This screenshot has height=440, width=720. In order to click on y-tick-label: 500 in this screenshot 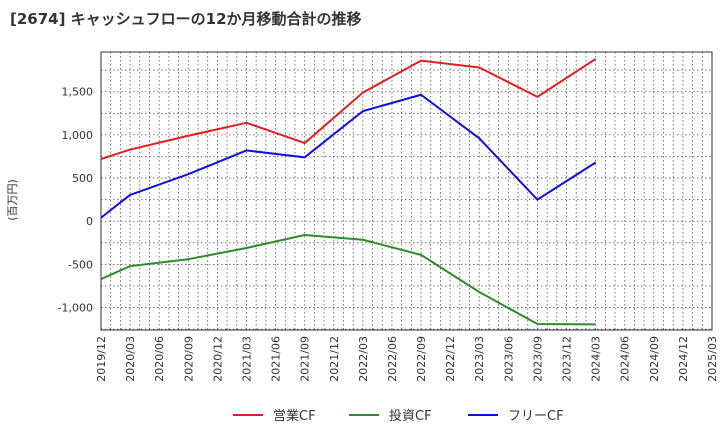, I will do `click(82, 178)`.